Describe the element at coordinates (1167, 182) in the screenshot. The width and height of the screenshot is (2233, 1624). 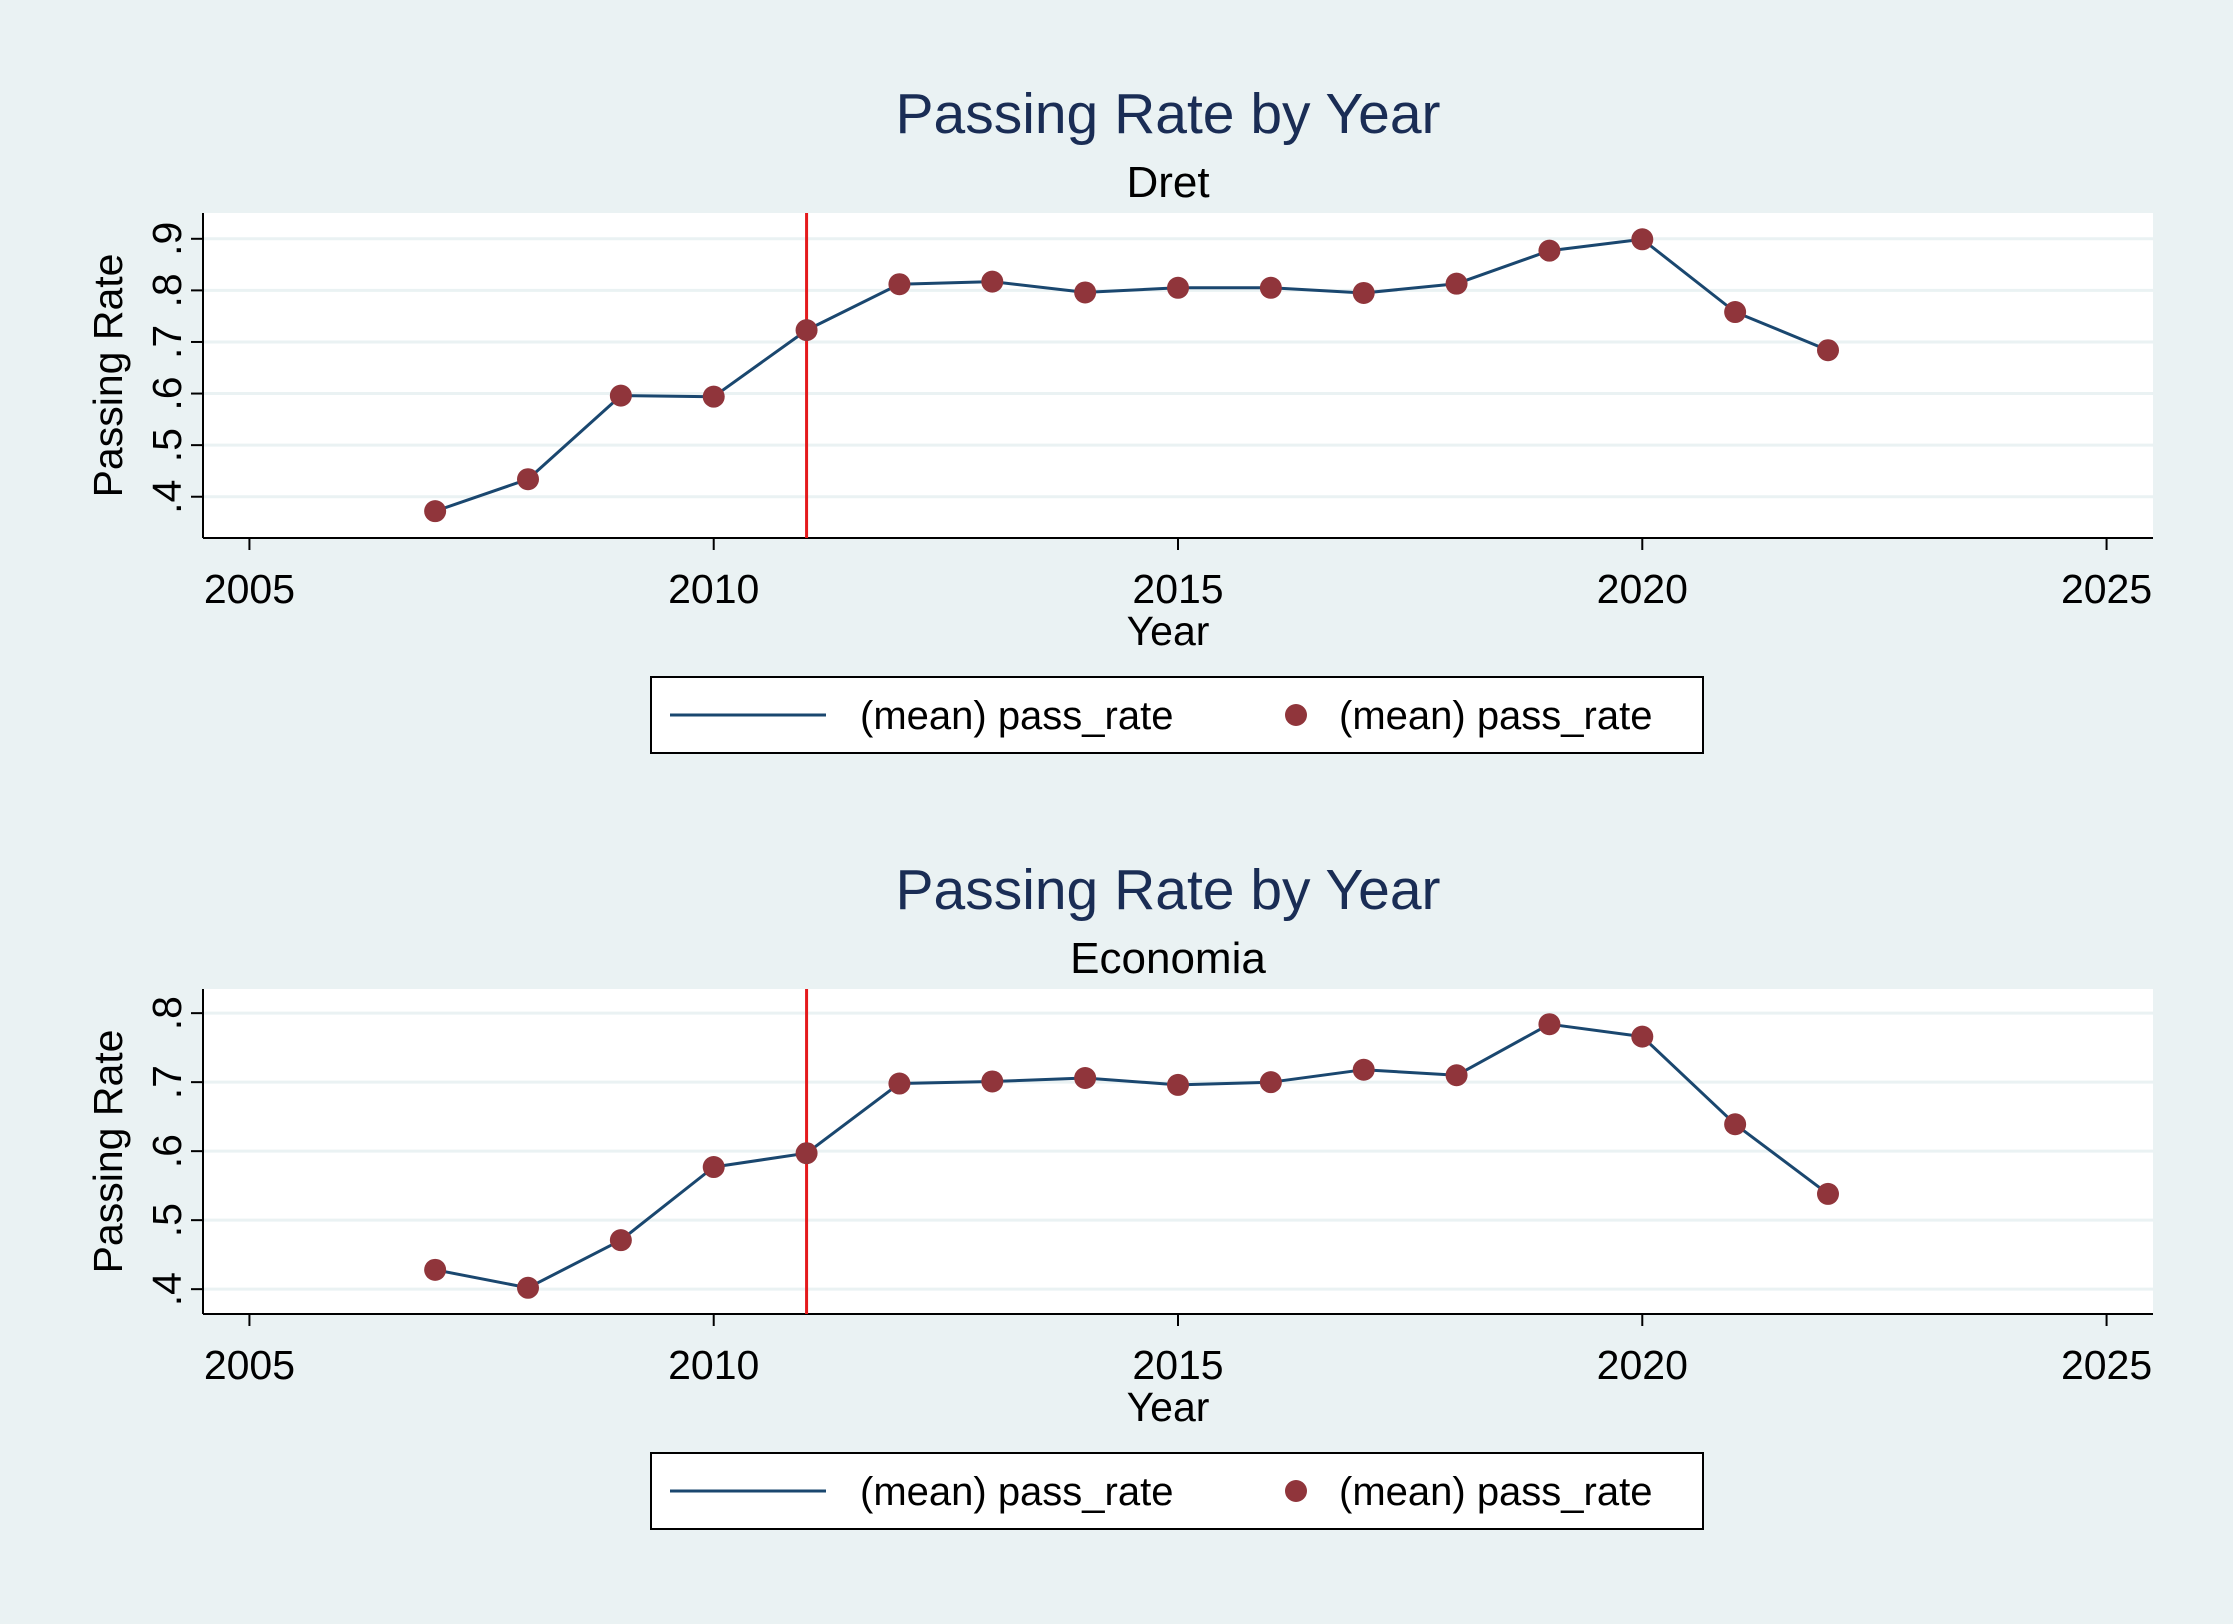
I see `chart-subtitle: Dret` at that location.